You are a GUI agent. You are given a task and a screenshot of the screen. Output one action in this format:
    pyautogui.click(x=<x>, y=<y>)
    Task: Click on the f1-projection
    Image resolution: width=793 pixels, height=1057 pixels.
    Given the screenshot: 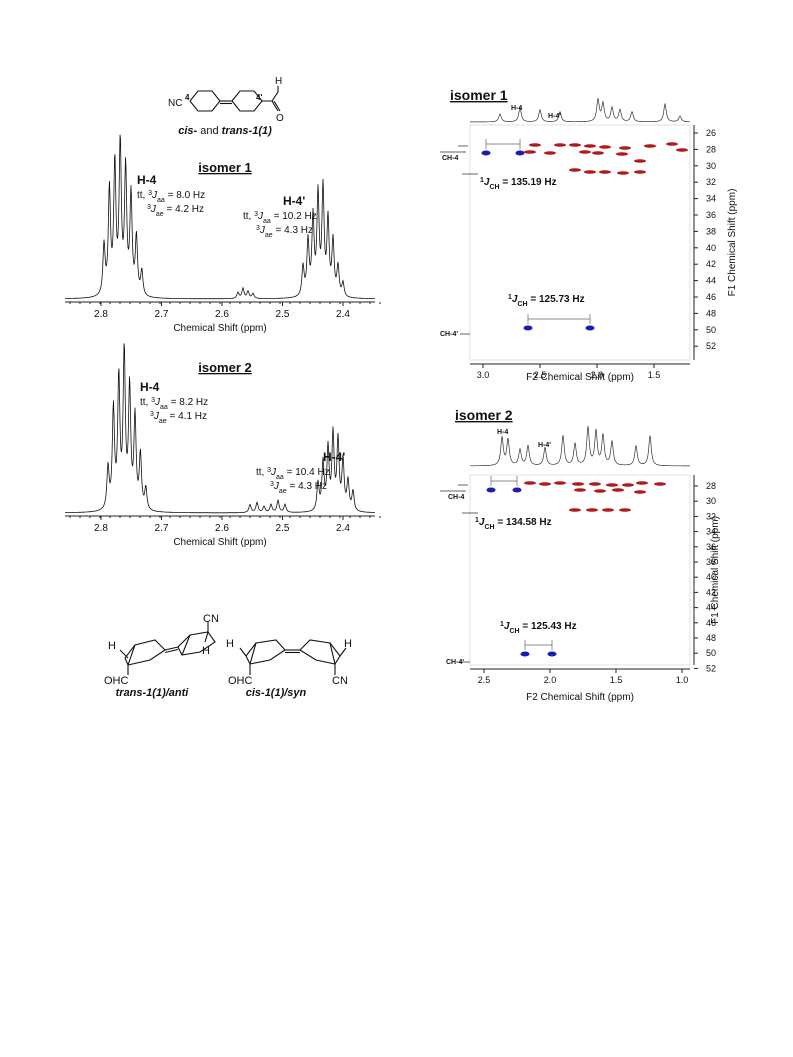 What is the action you would take?
    pyautogui.click(x=459, y=240)
    